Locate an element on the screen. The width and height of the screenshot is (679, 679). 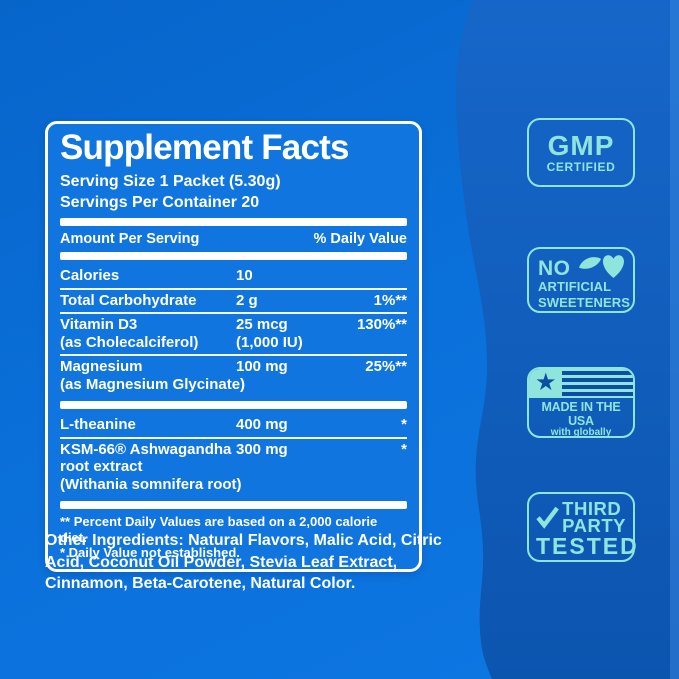
amount-per-serving-header: Amount Per Serving is located at coordinates (130, 239).